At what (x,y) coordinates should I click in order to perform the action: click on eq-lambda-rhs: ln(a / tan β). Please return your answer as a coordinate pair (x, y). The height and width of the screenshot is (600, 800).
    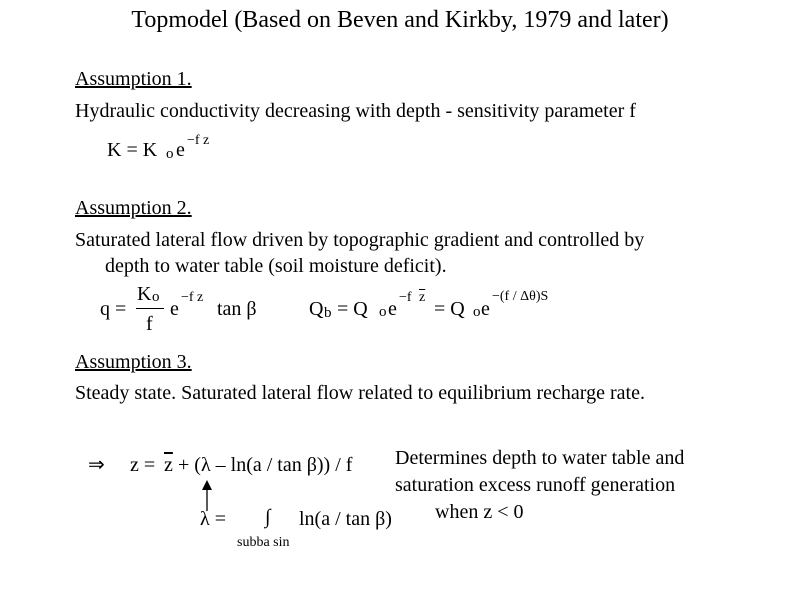
    Looking at the image, I should click on (345, 519).